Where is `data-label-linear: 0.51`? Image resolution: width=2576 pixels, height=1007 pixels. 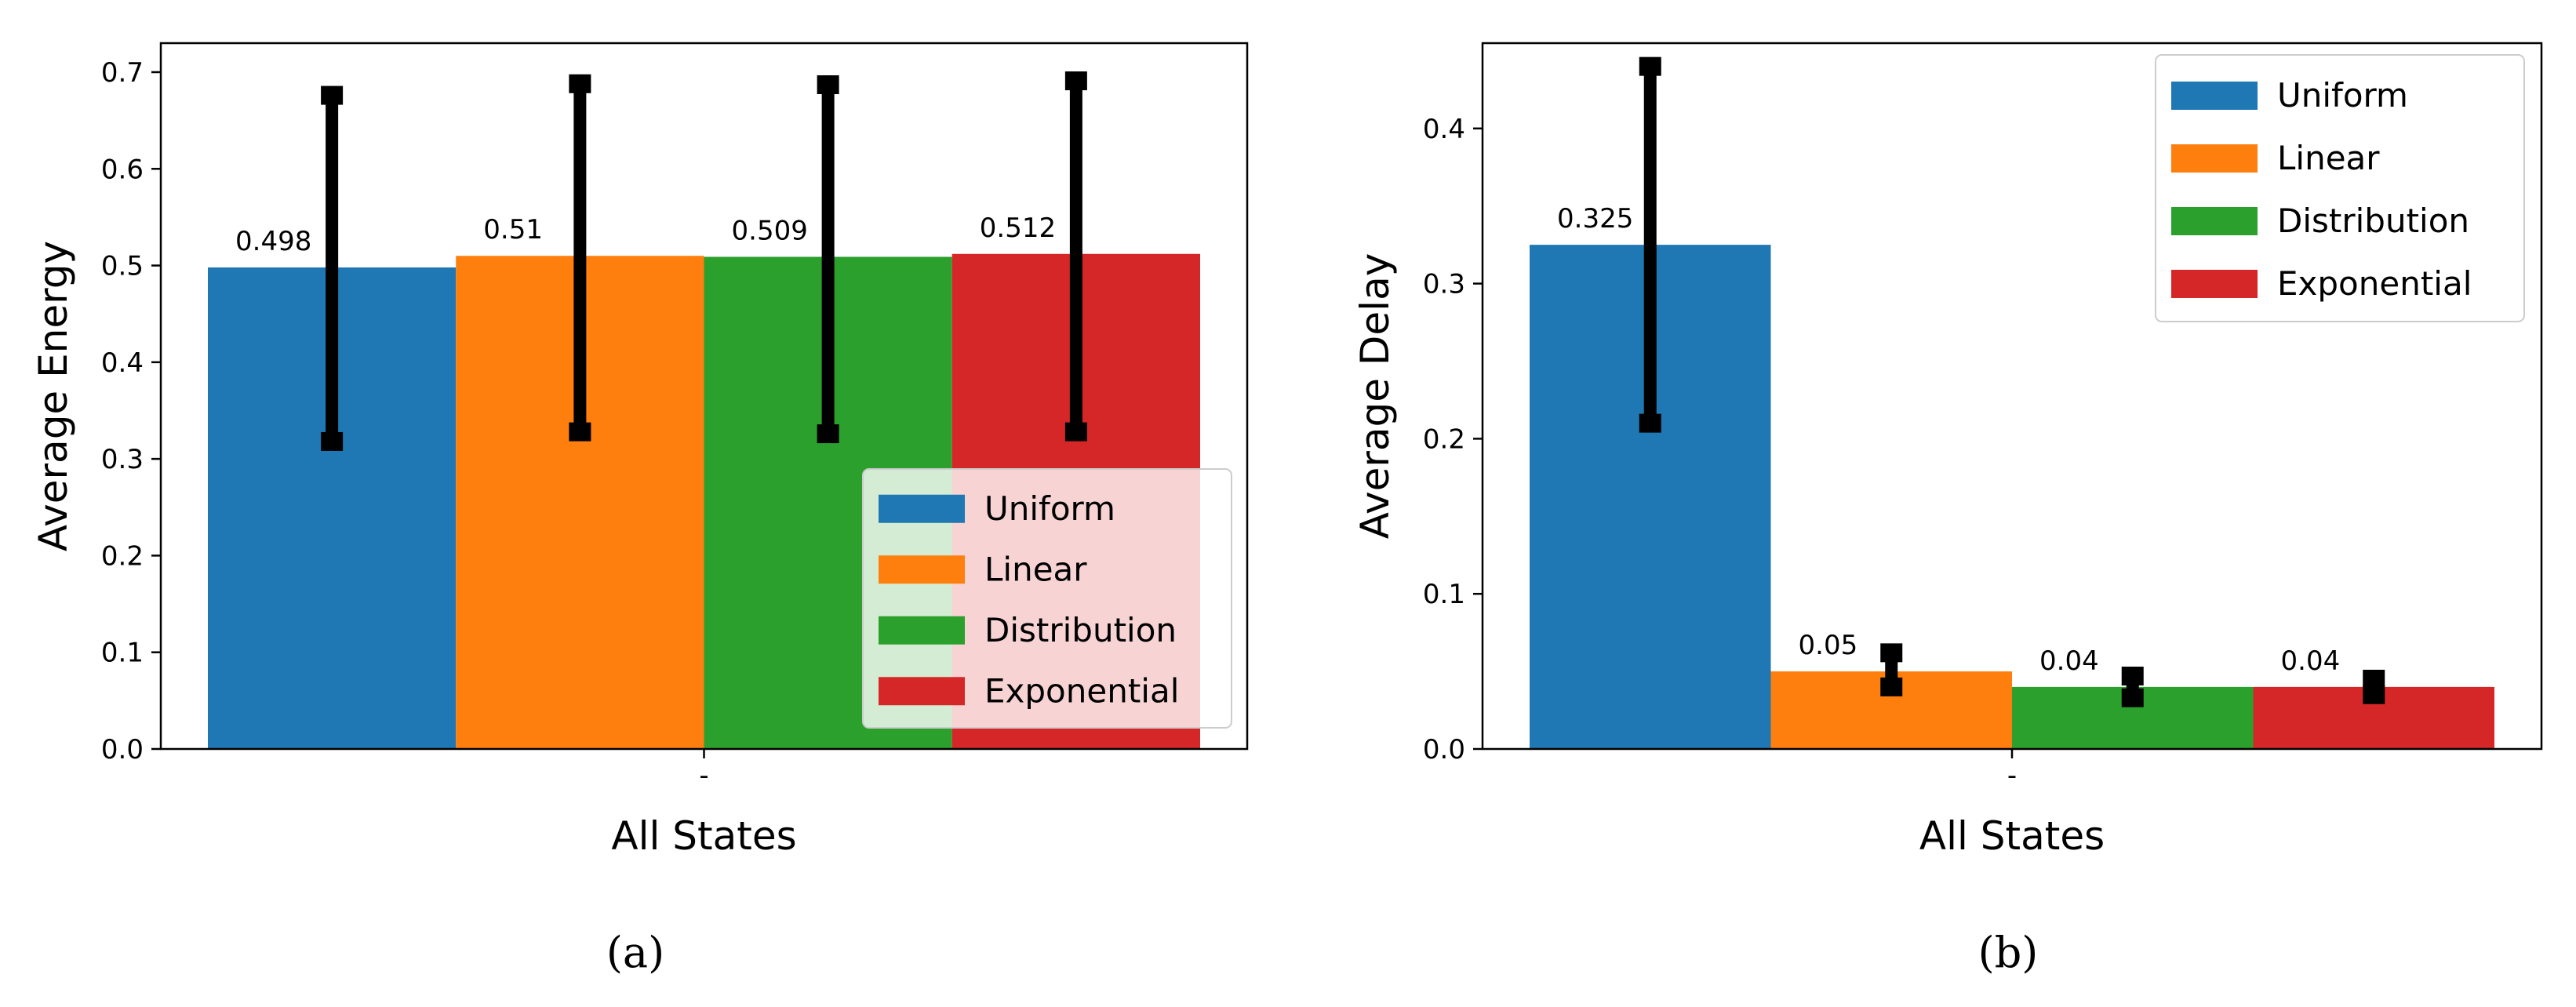 data-label-linear: 0.51 is located at coordinates (513, 230).